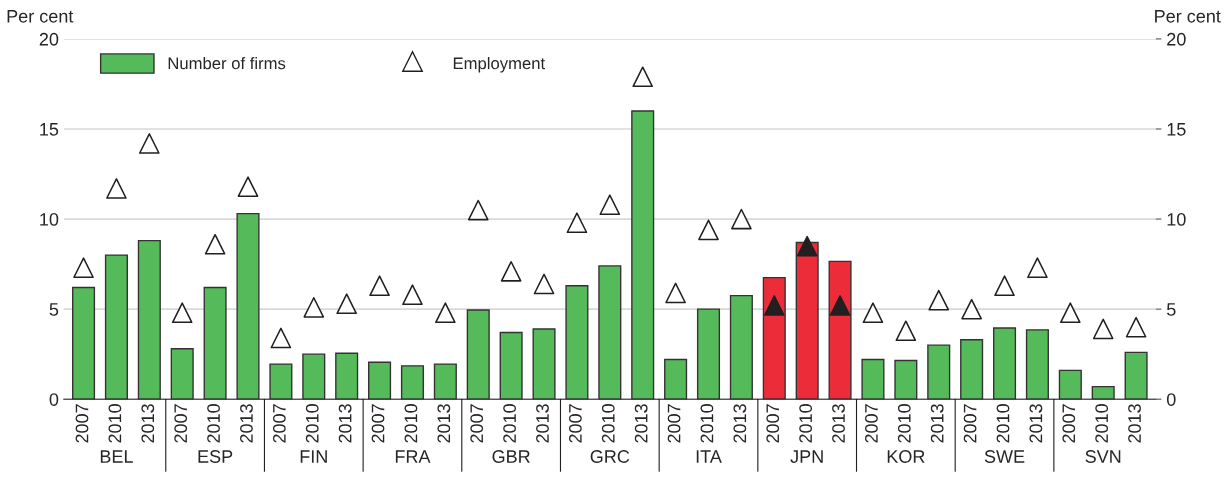 This screenshot has width=1227, height=499. I want to click on text: JPN, so click(806, 456).